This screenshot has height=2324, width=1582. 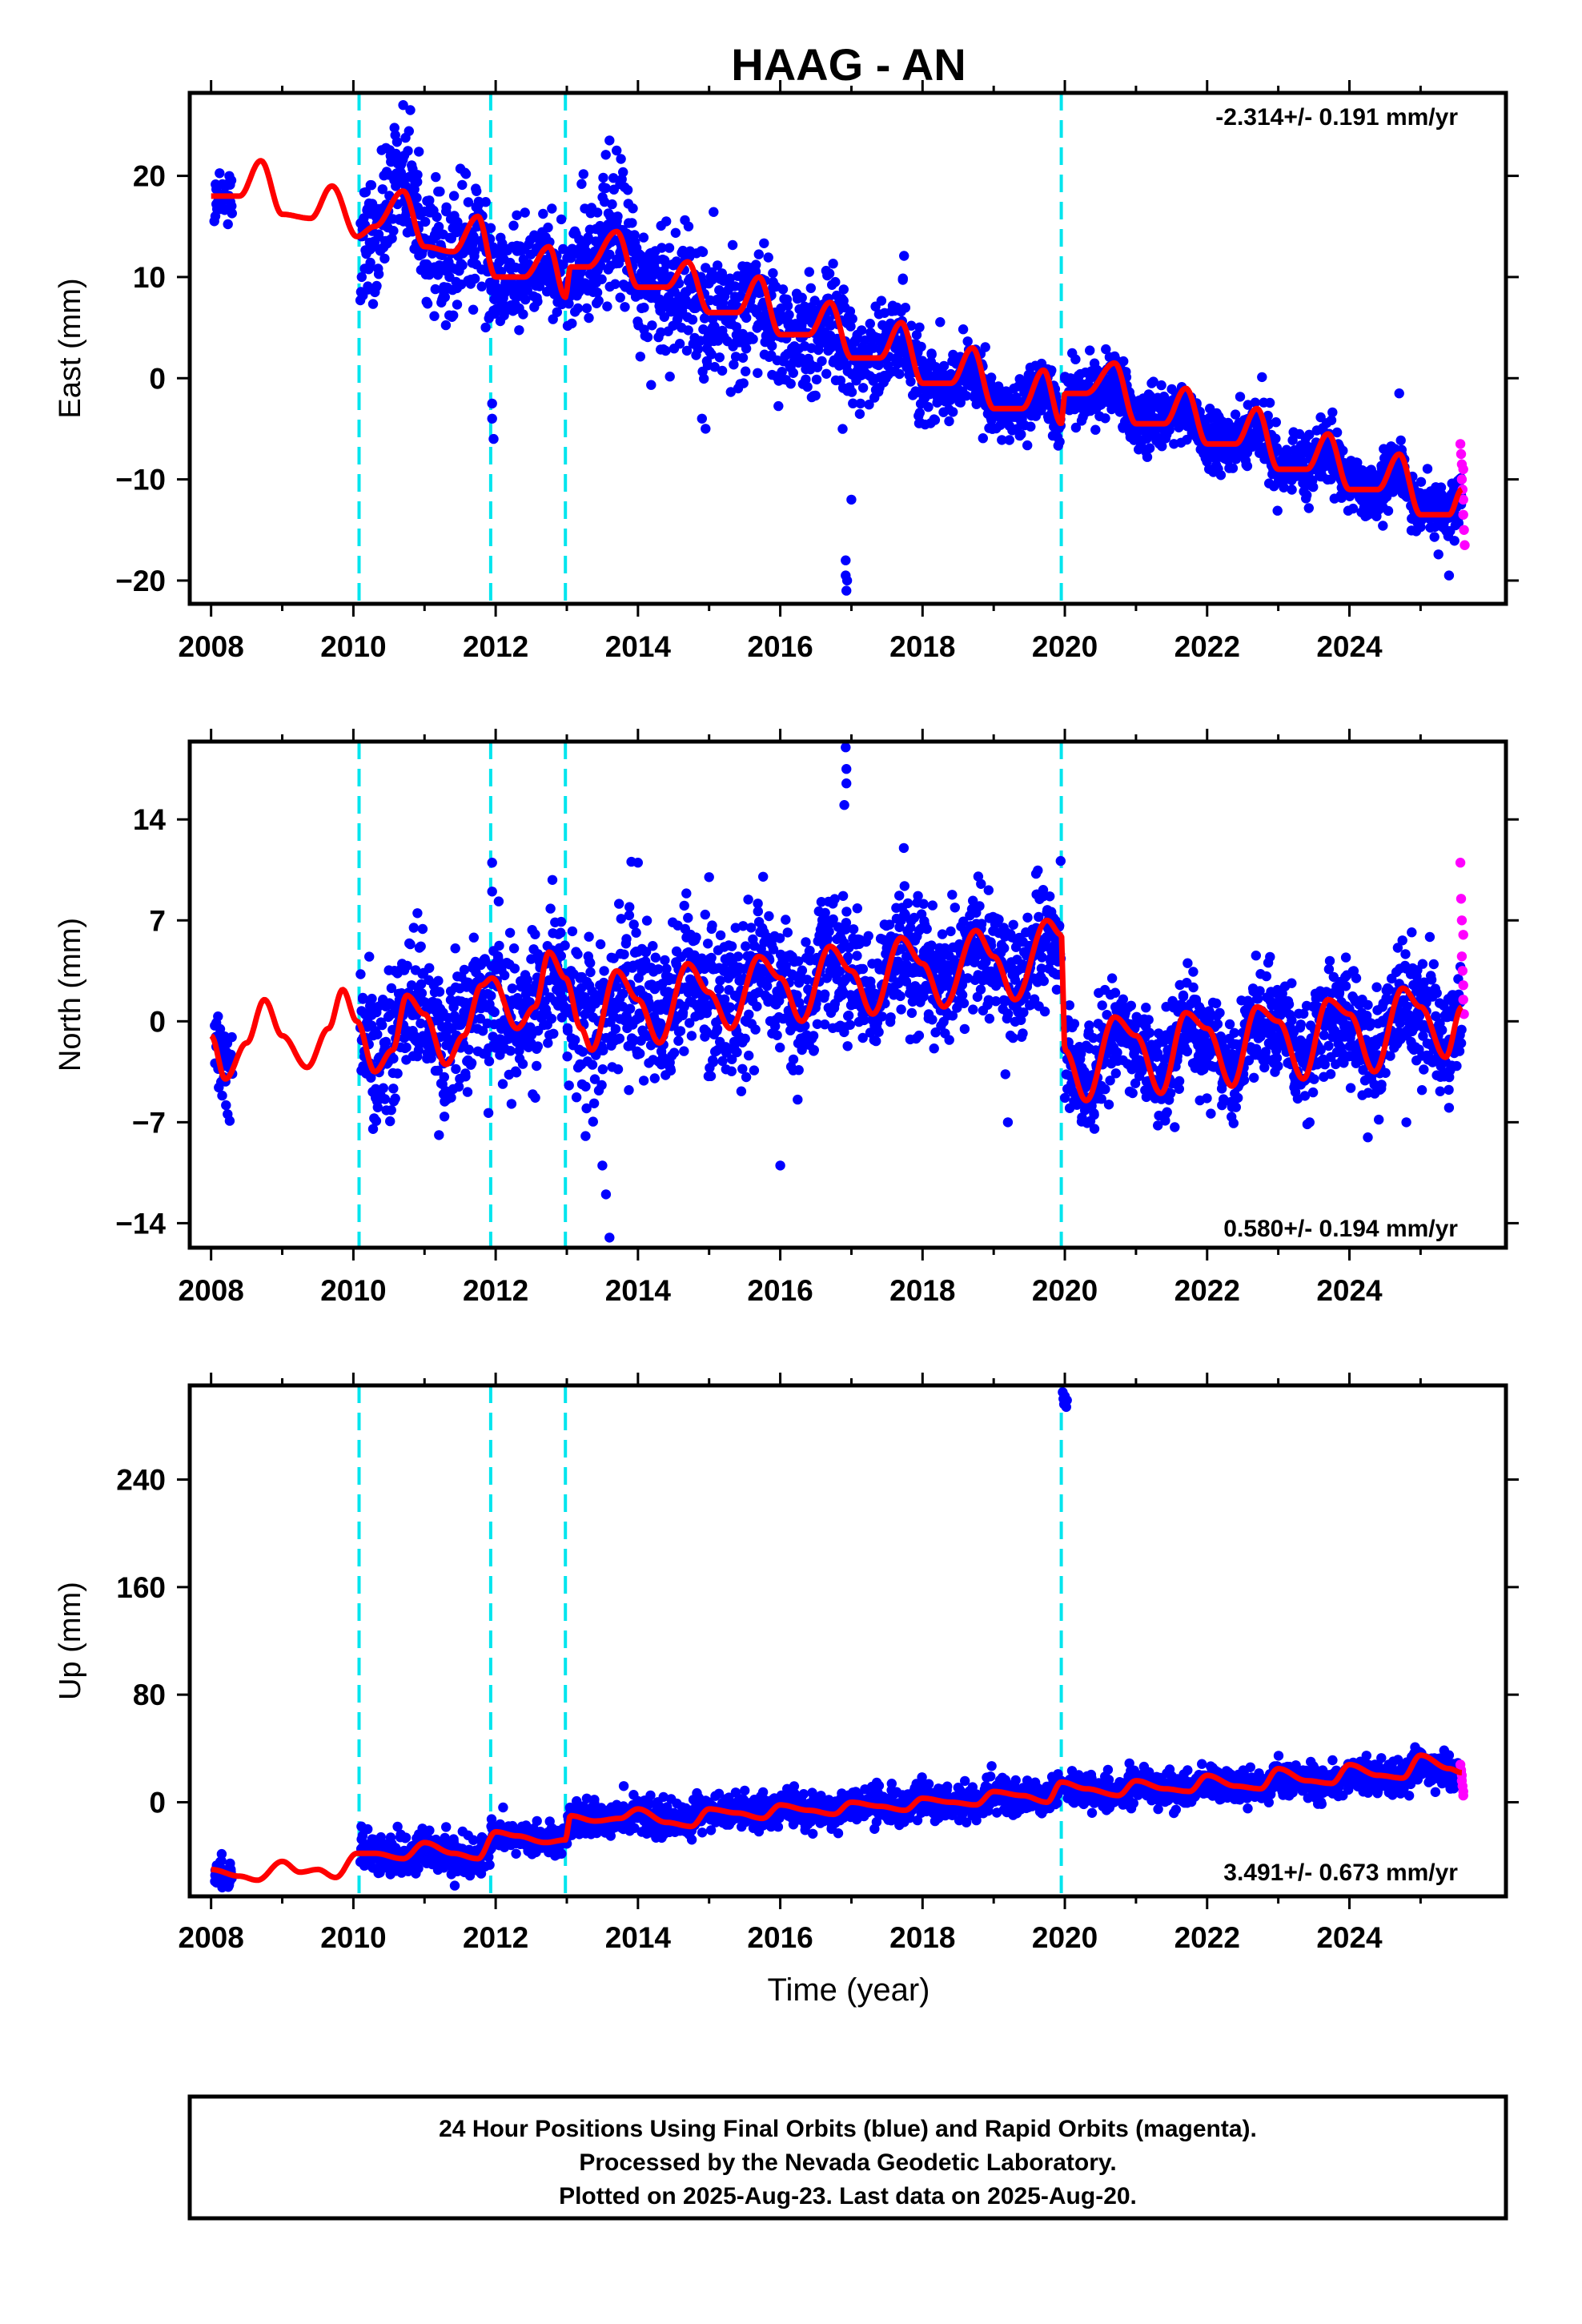 I want to click on rapid-point, so click(x=1463, y=470).